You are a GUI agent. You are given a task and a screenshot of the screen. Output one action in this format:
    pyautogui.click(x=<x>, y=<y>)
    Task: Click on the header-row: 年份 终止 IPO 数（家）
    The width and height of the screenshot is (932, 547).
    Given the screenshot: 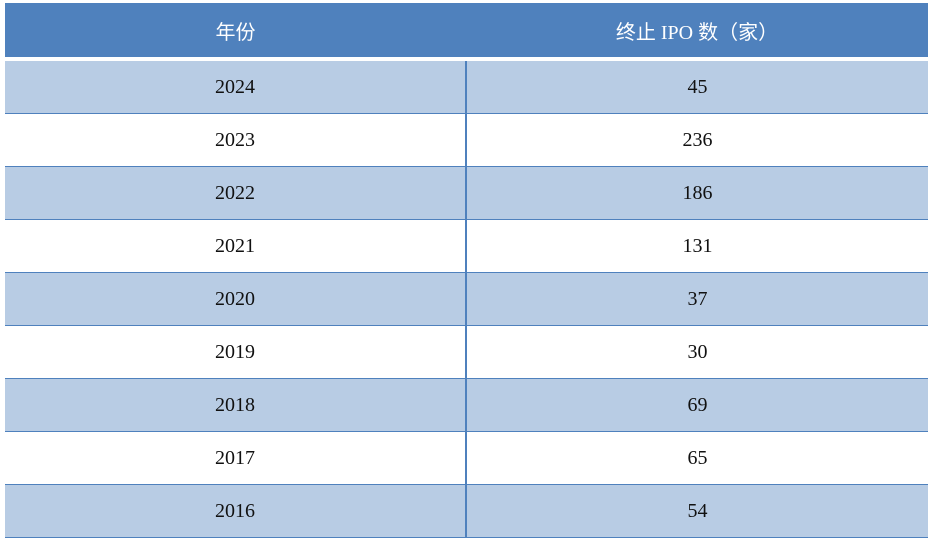 What is the action you would take?
    pyautogui.click(x=466, y=32)
    